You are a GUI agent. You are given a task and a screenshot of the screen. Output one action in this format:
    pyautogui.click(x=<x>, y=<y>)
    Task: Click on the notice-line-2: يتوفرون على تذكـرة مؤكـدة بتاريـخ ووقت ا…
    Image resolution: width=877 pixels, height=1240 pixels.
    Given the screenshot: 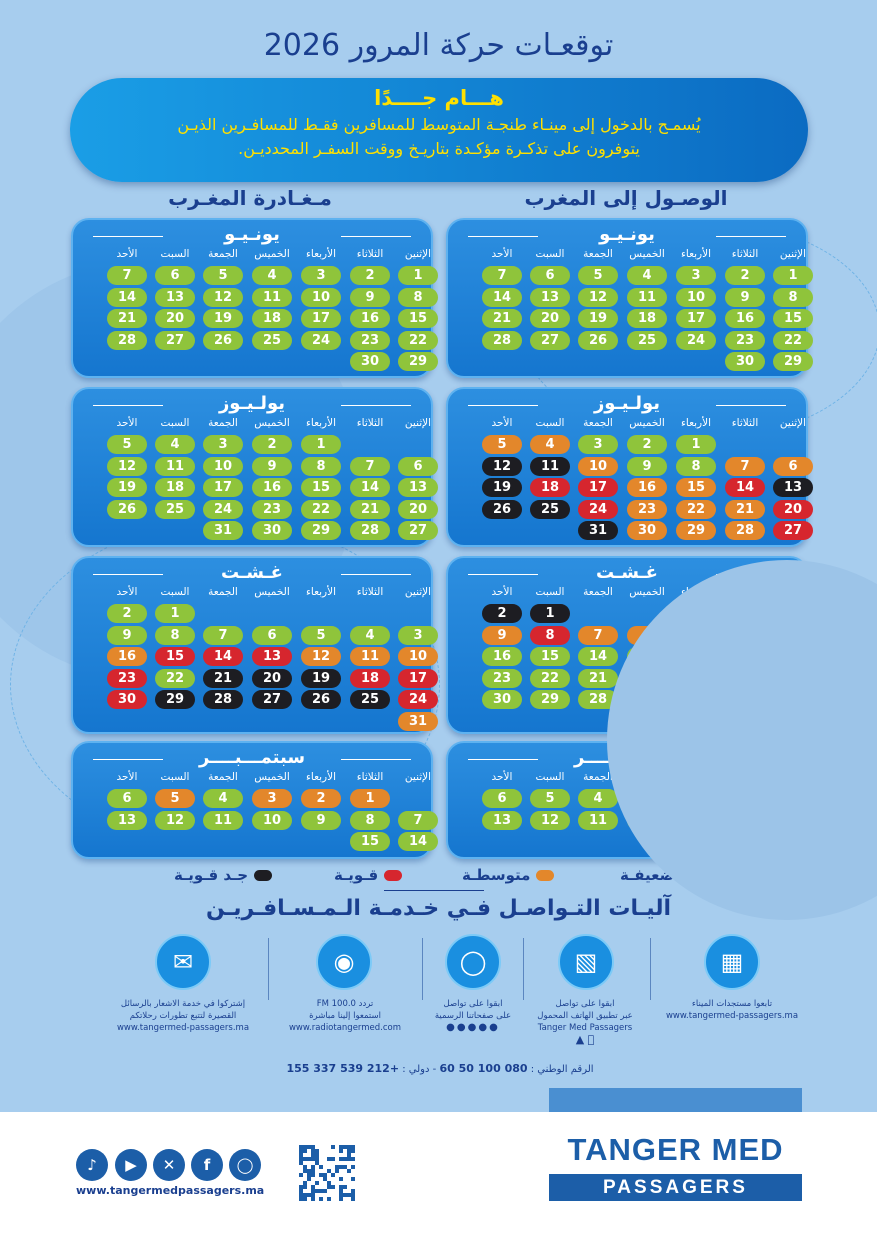 What is the action you would take?
    pyautogui.click(x=439, y=148)
    